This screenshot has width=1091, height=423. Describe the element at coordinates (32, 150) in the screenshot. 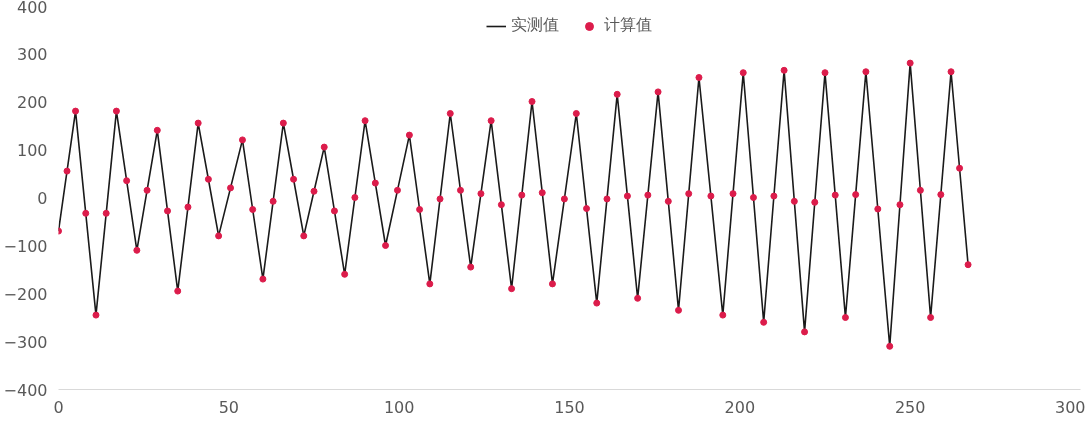

I see `y-tick-label: 100` at that location.